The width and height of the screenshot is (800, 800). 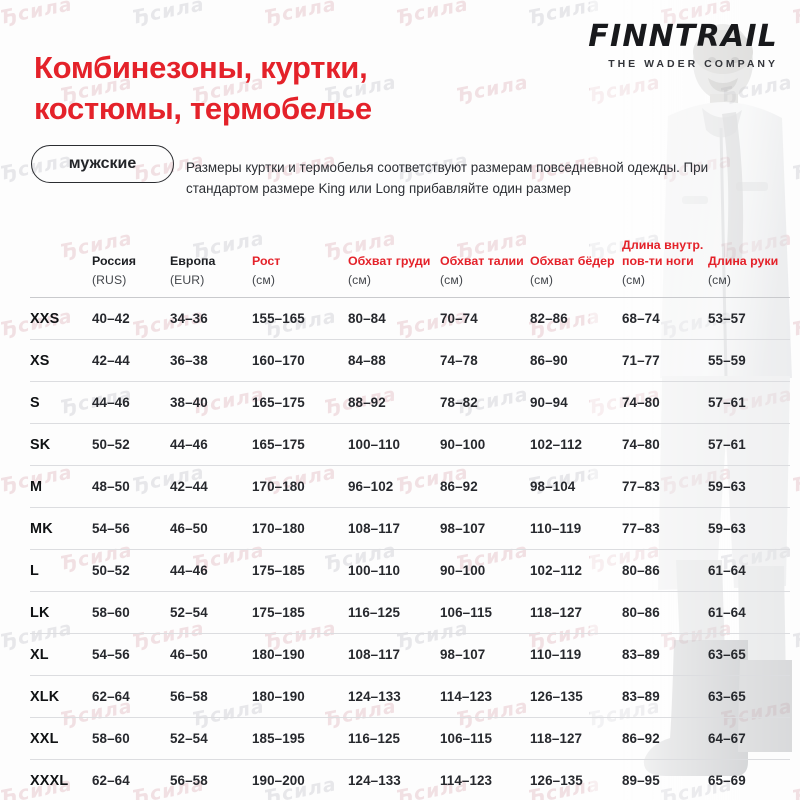 What do you see at coordinates (203, 108) in the screenshot?
I see `page-title-line2: костюмы, термобелье` at bounding box center [203, 108].